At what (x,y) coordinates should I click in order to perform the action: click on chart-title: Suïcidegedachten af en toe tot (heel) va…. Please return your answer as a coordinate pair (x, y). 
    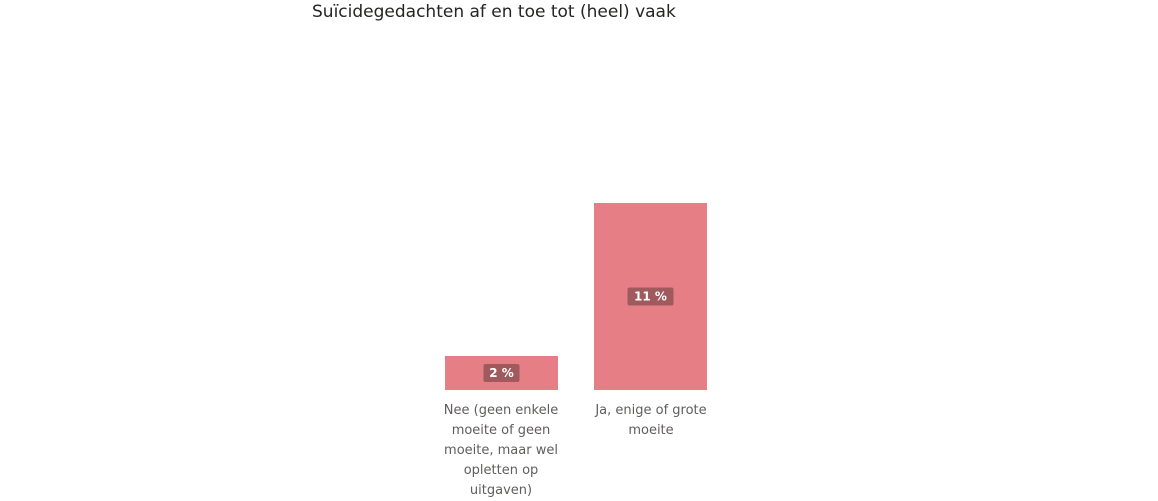
    Looking at the image, I should click on (494, 12).